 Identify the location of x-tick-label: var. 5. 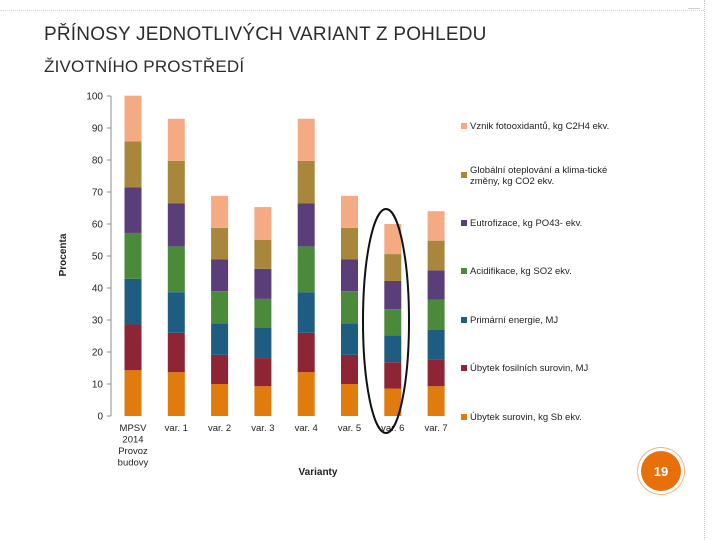
(349, 428).